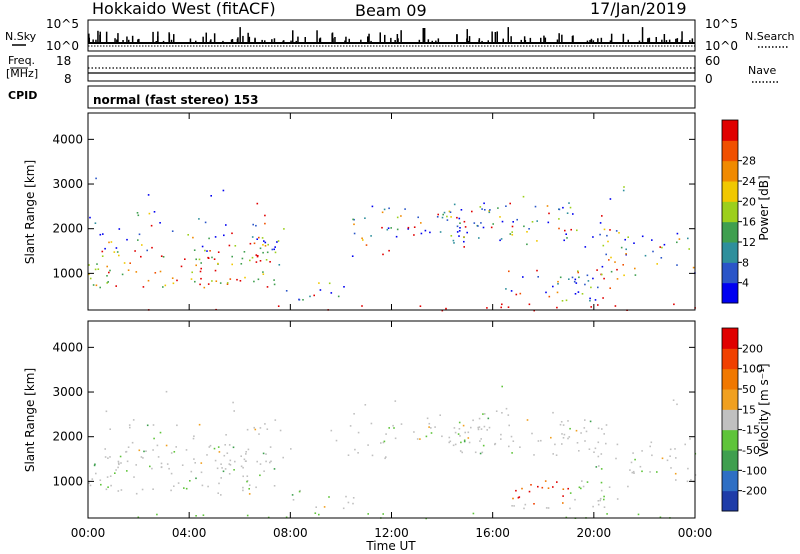 The image size is (800, 554). Describe the element at coordinates (21, 60) in the screenshot. I see `freq-label-1: Freq.` at that location.